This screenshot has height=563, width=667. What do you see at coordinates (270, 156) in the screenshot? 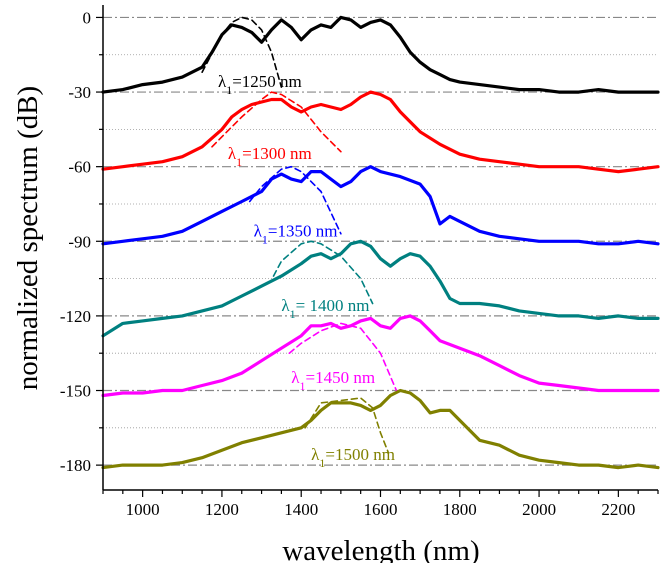
I see `annotation-1: λ1=1300 nm` at bounding box center [270, 156].